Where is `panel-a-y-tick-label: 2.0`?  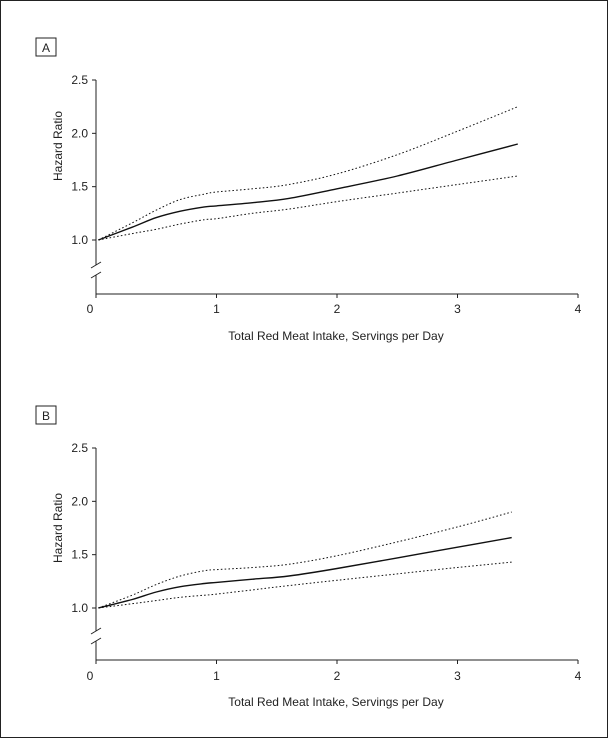
panel-a-y-tick-label: 2.0 is located at coordinates (79, 133).